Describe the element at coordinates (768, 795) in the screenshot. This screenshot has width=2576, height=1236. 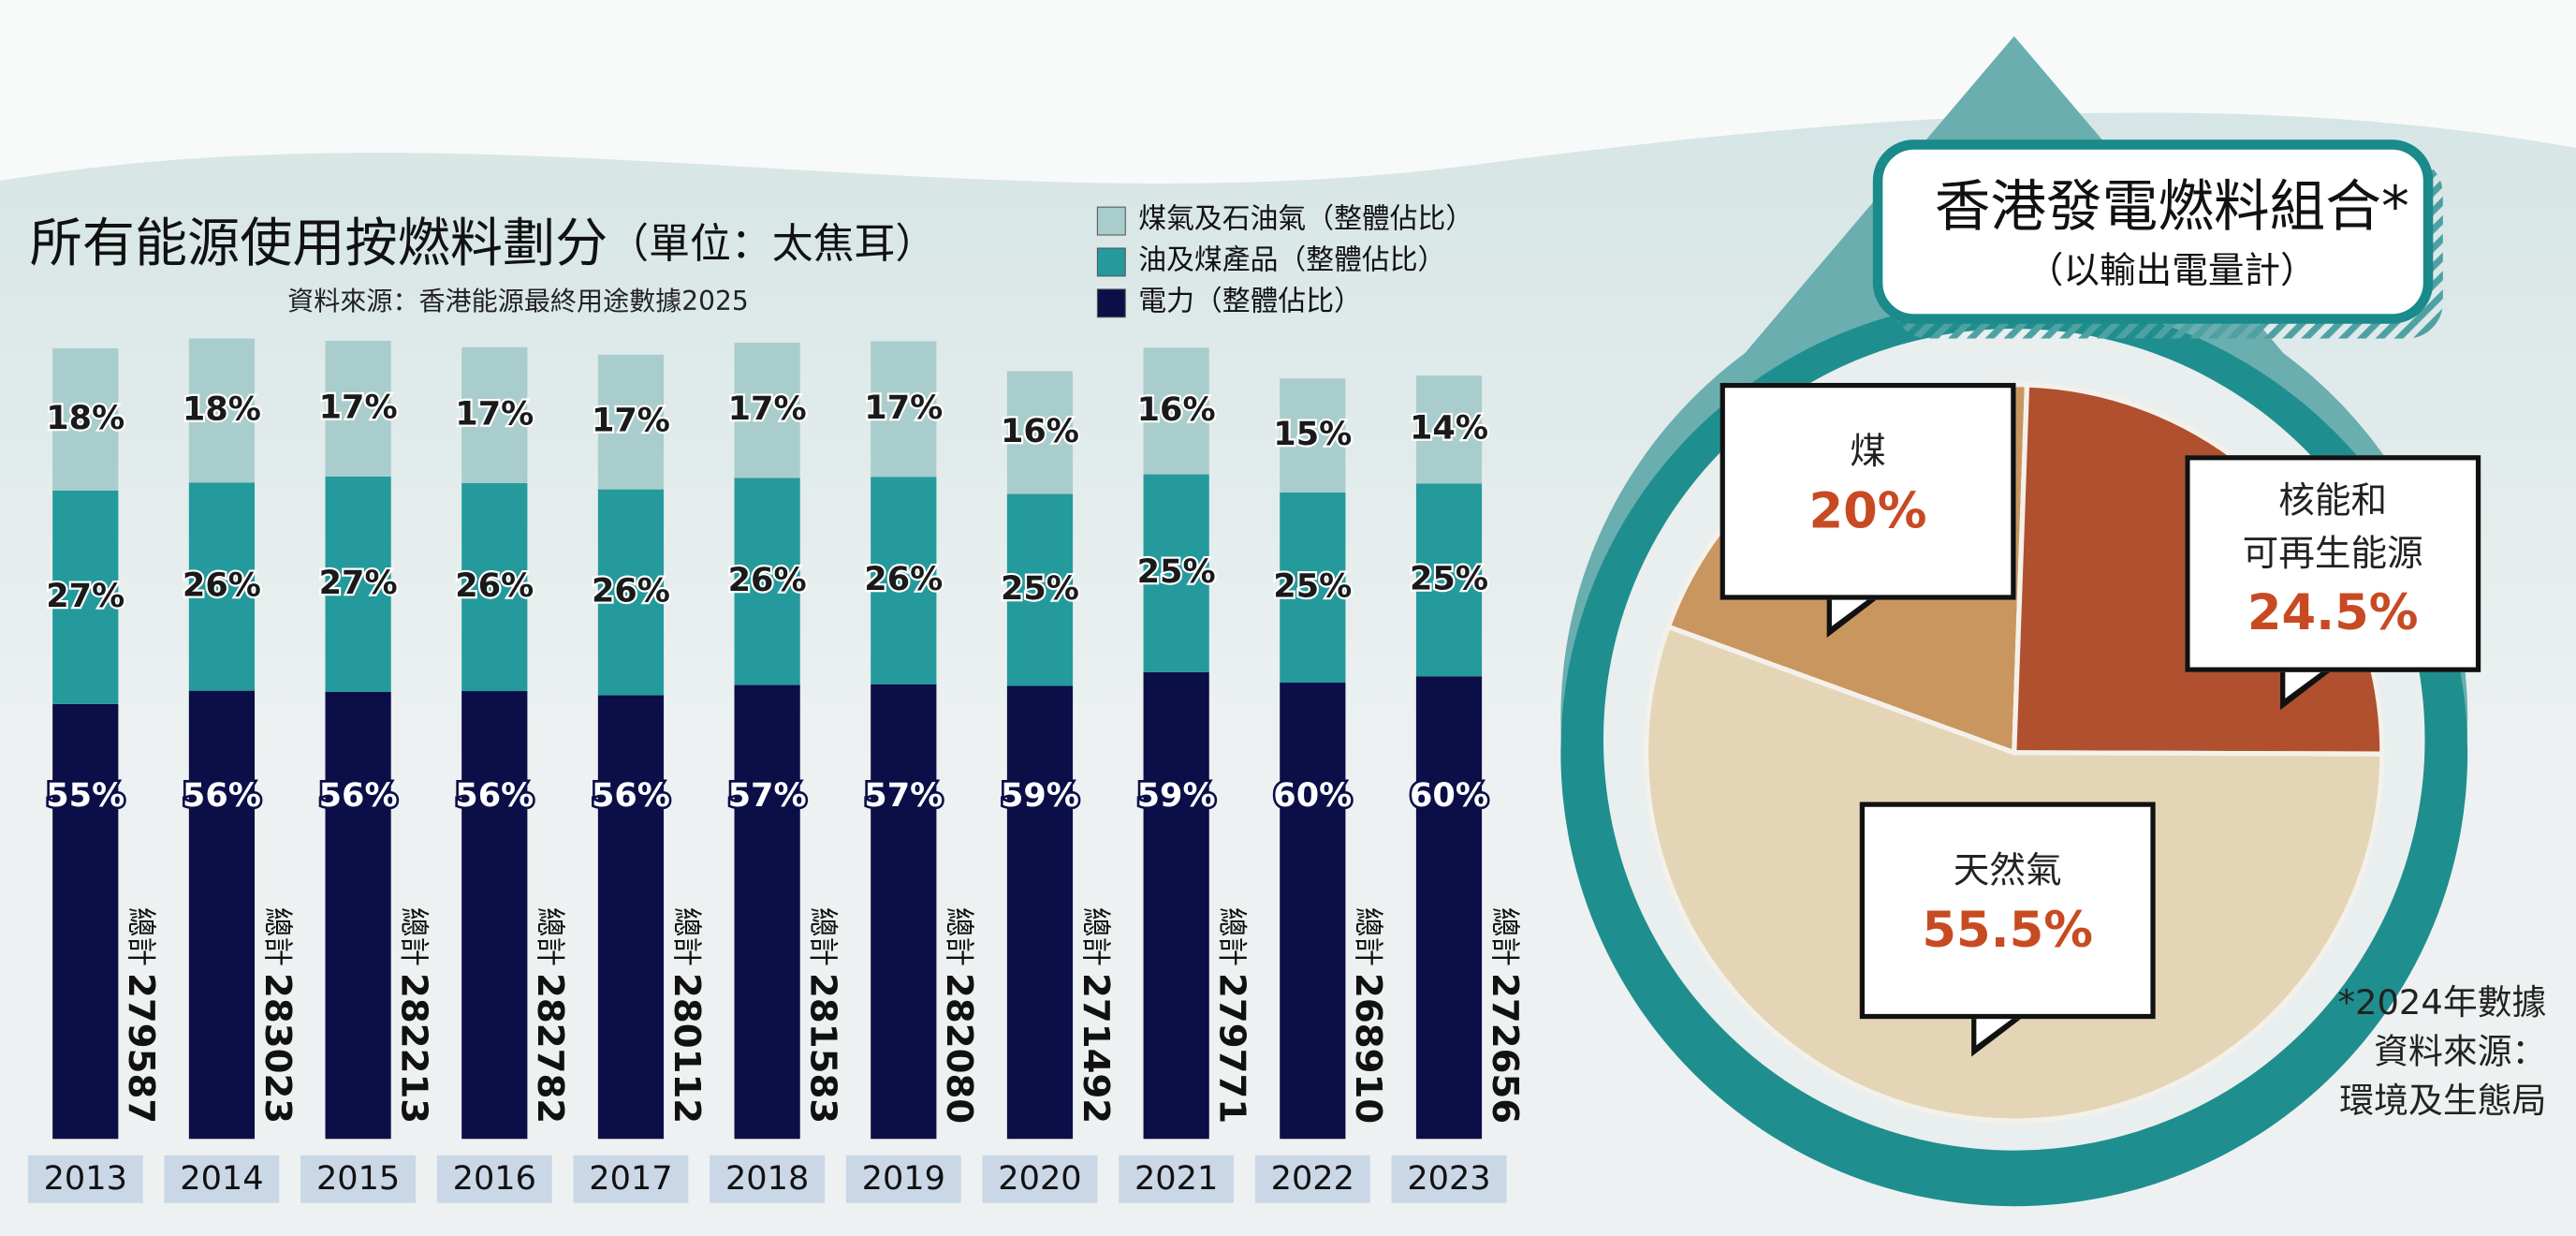
I see `value-label: 57%` at that location.